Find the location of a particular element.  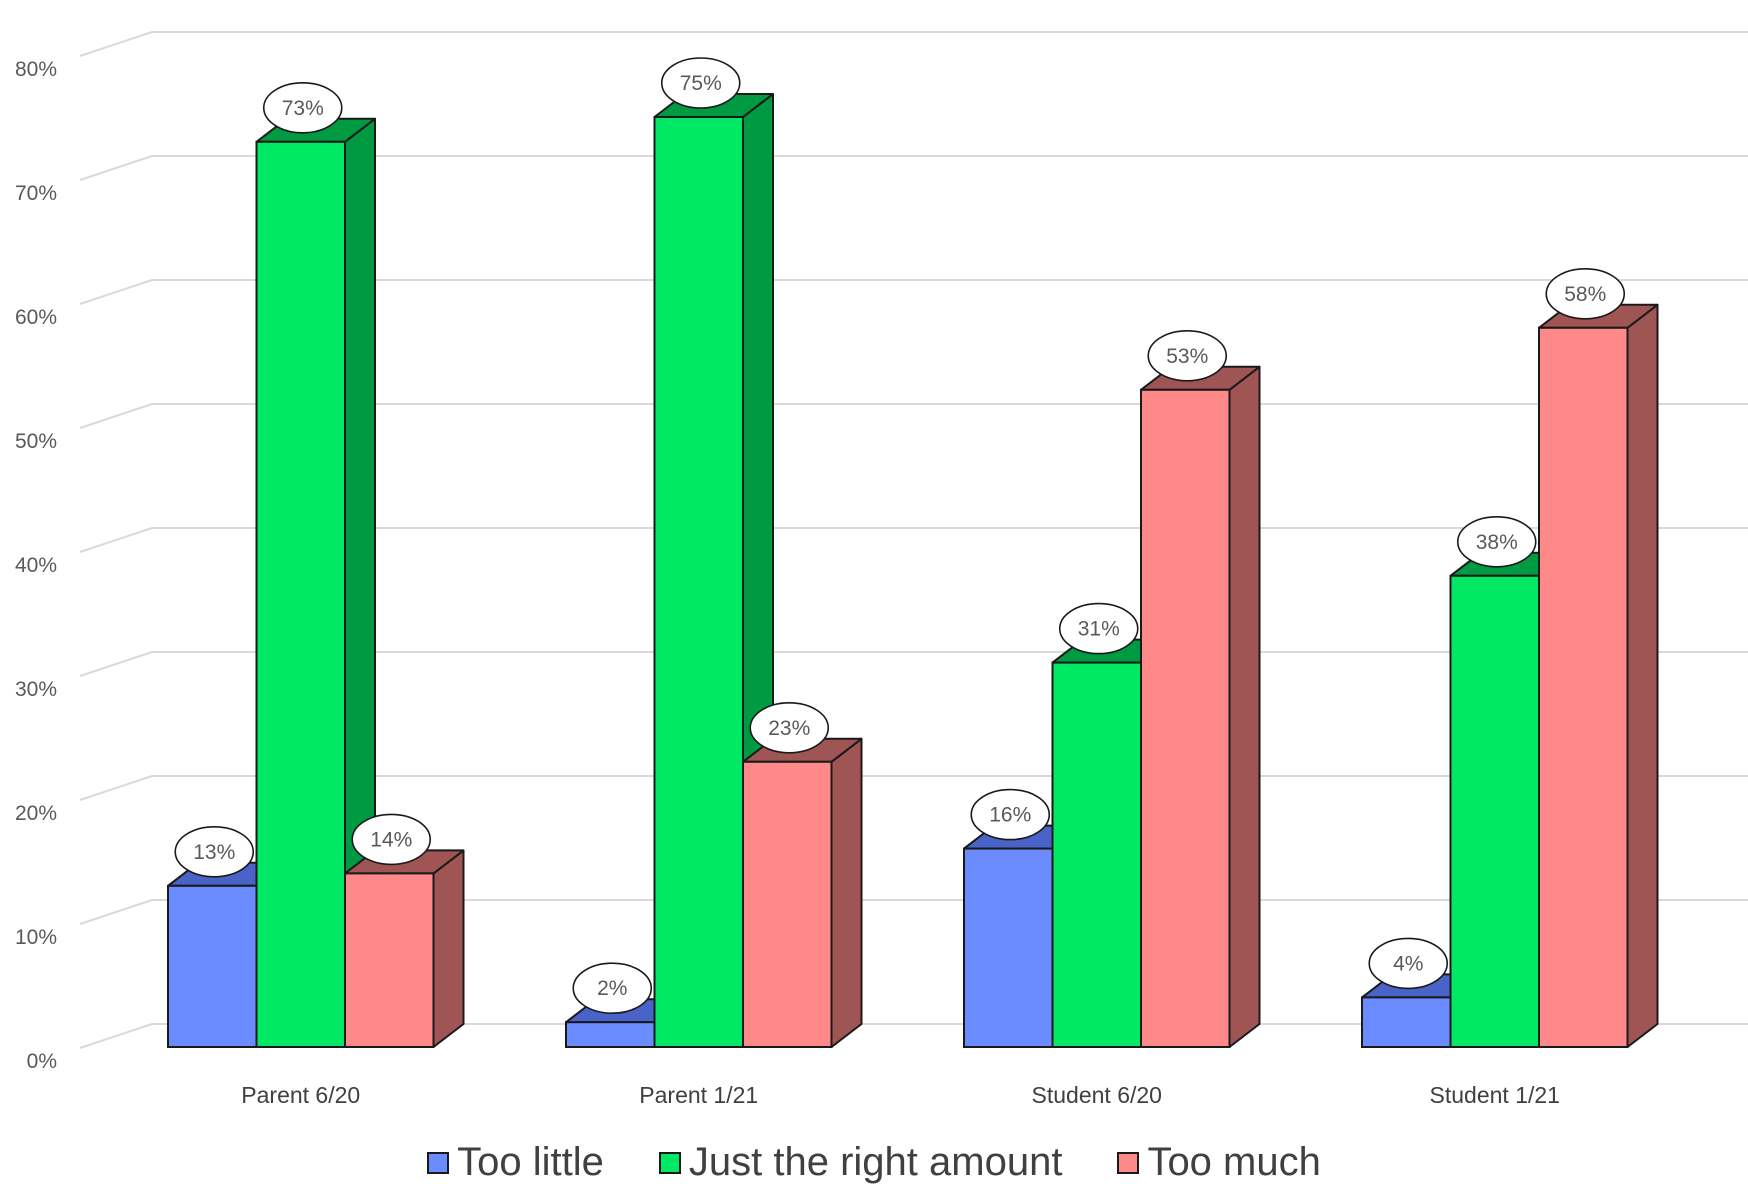

y-tick-label: 10% is located at coordinates (36, 937).